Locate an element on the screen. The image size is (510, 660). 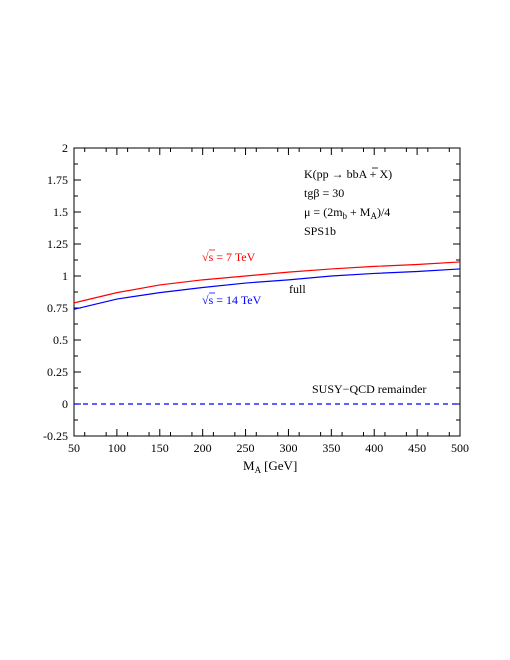
y-tick-label: 0.75 is located at coordinates (57, 308).